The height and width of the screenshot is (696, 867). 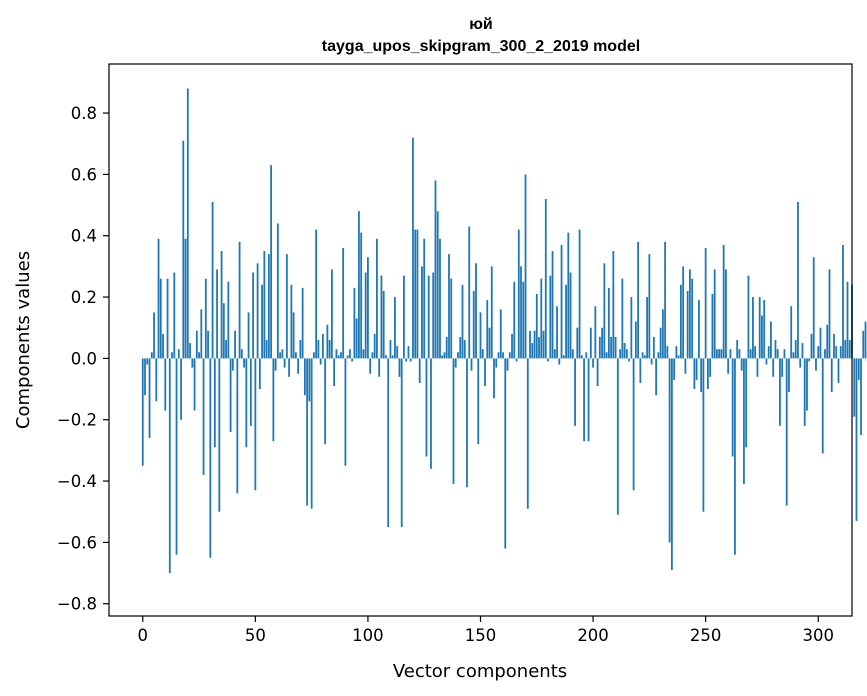 What do you see at coordinates (23, 340) in the screenshot?
I see `y-axis-label: Components values` at bounding box center [23, 340].